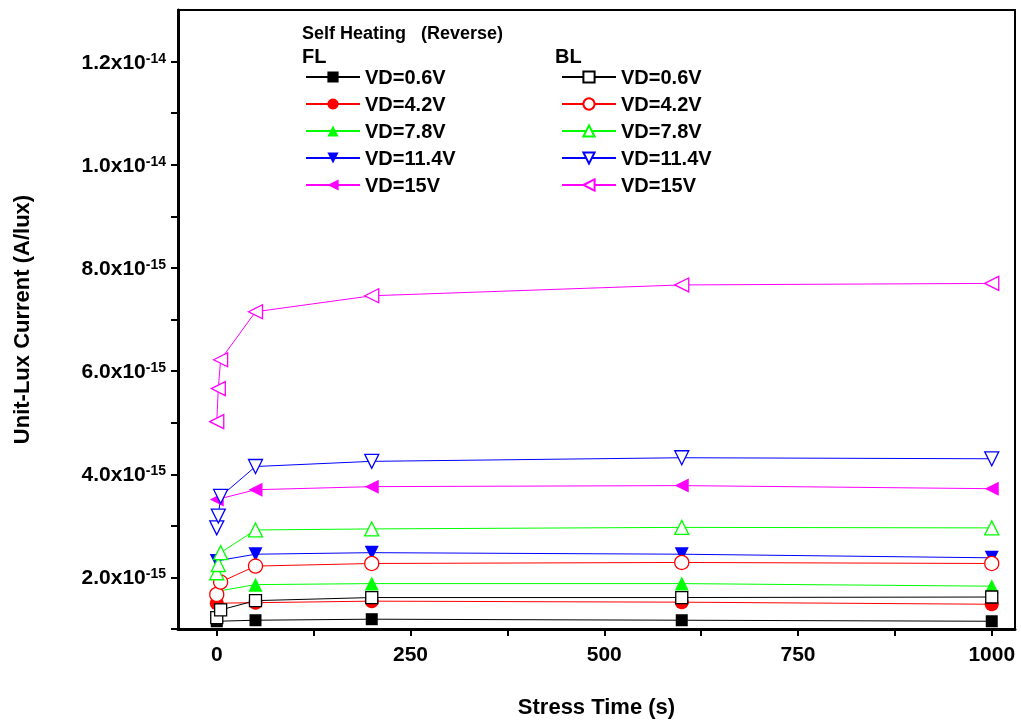 The image size is (1021, 727). What do you see at coordinates (403, 33) in the screenshot?
I see `legend-title: Self Heating (Reverse)` at bounding box center [403, 33].